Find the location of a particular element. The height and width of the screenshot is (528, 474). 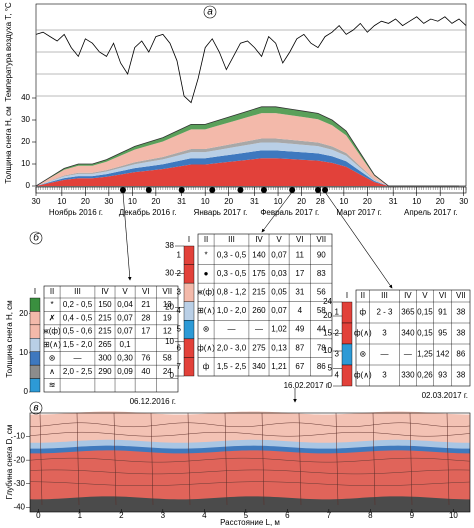

table-header: IV is located at coordinates (105, 291).